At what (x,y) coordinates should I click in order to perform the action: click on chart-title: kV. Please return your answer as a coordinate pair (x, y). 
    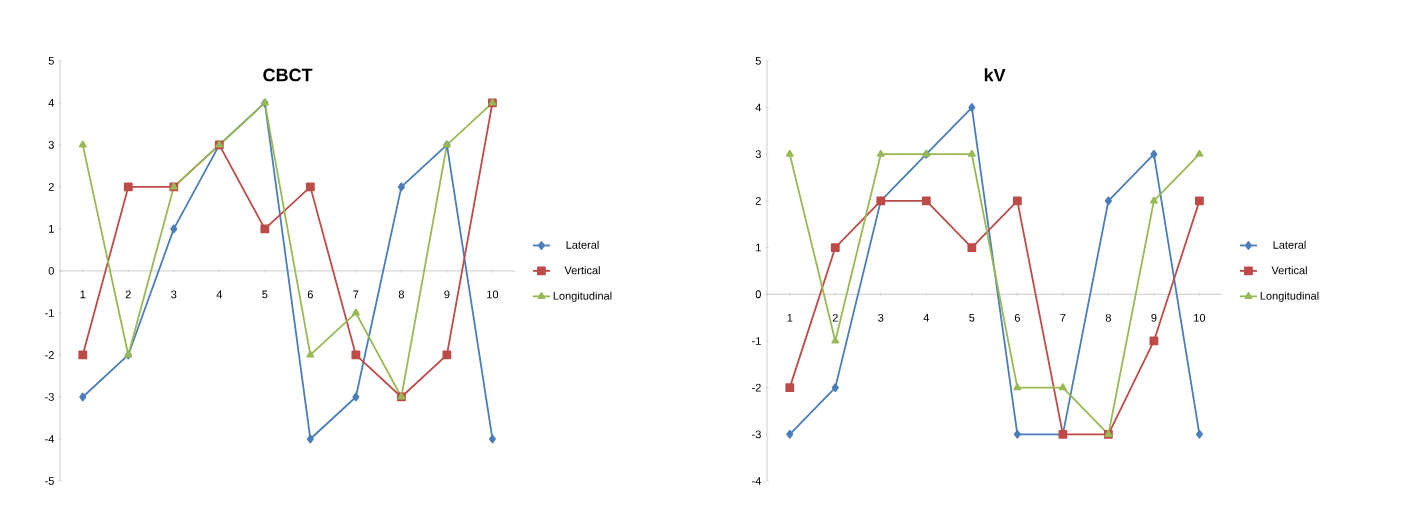
    Looking at the image, I should click on (995, 75).